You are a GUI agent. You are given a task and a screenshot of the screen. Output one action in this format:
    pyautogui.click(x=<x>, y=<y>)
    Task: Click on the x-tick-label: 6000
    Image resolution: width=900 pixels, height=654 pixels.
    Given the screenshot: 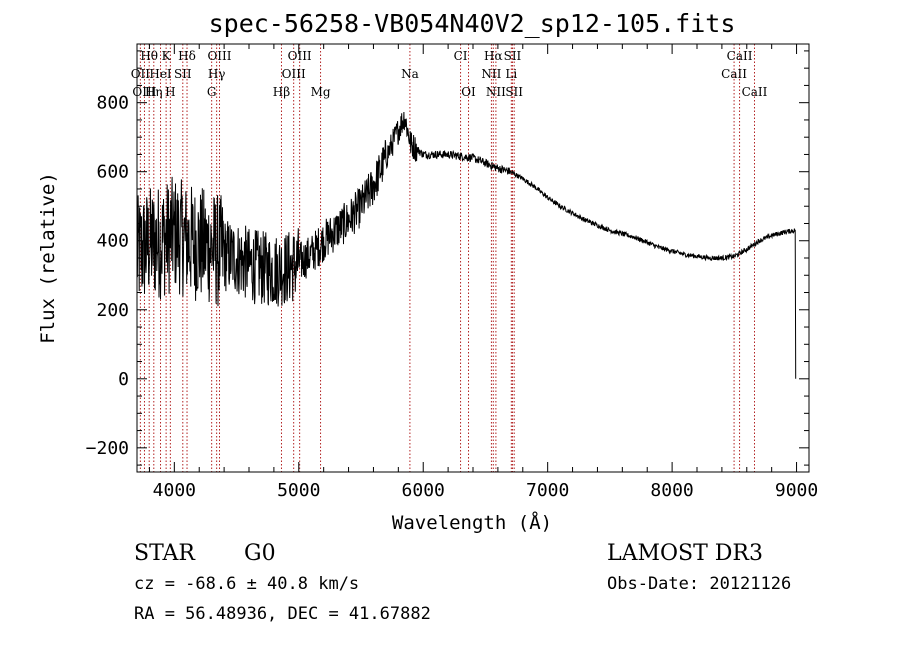 What is the action you would take?
    pyautogui.click(x=423, y=490)
    